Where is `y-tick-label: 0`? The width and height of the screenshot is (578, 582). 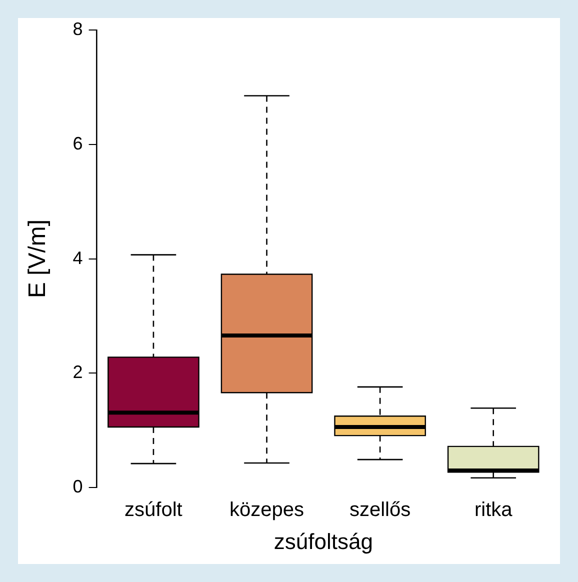
y-tick-label: 0 is located at coordinates (77, 486).